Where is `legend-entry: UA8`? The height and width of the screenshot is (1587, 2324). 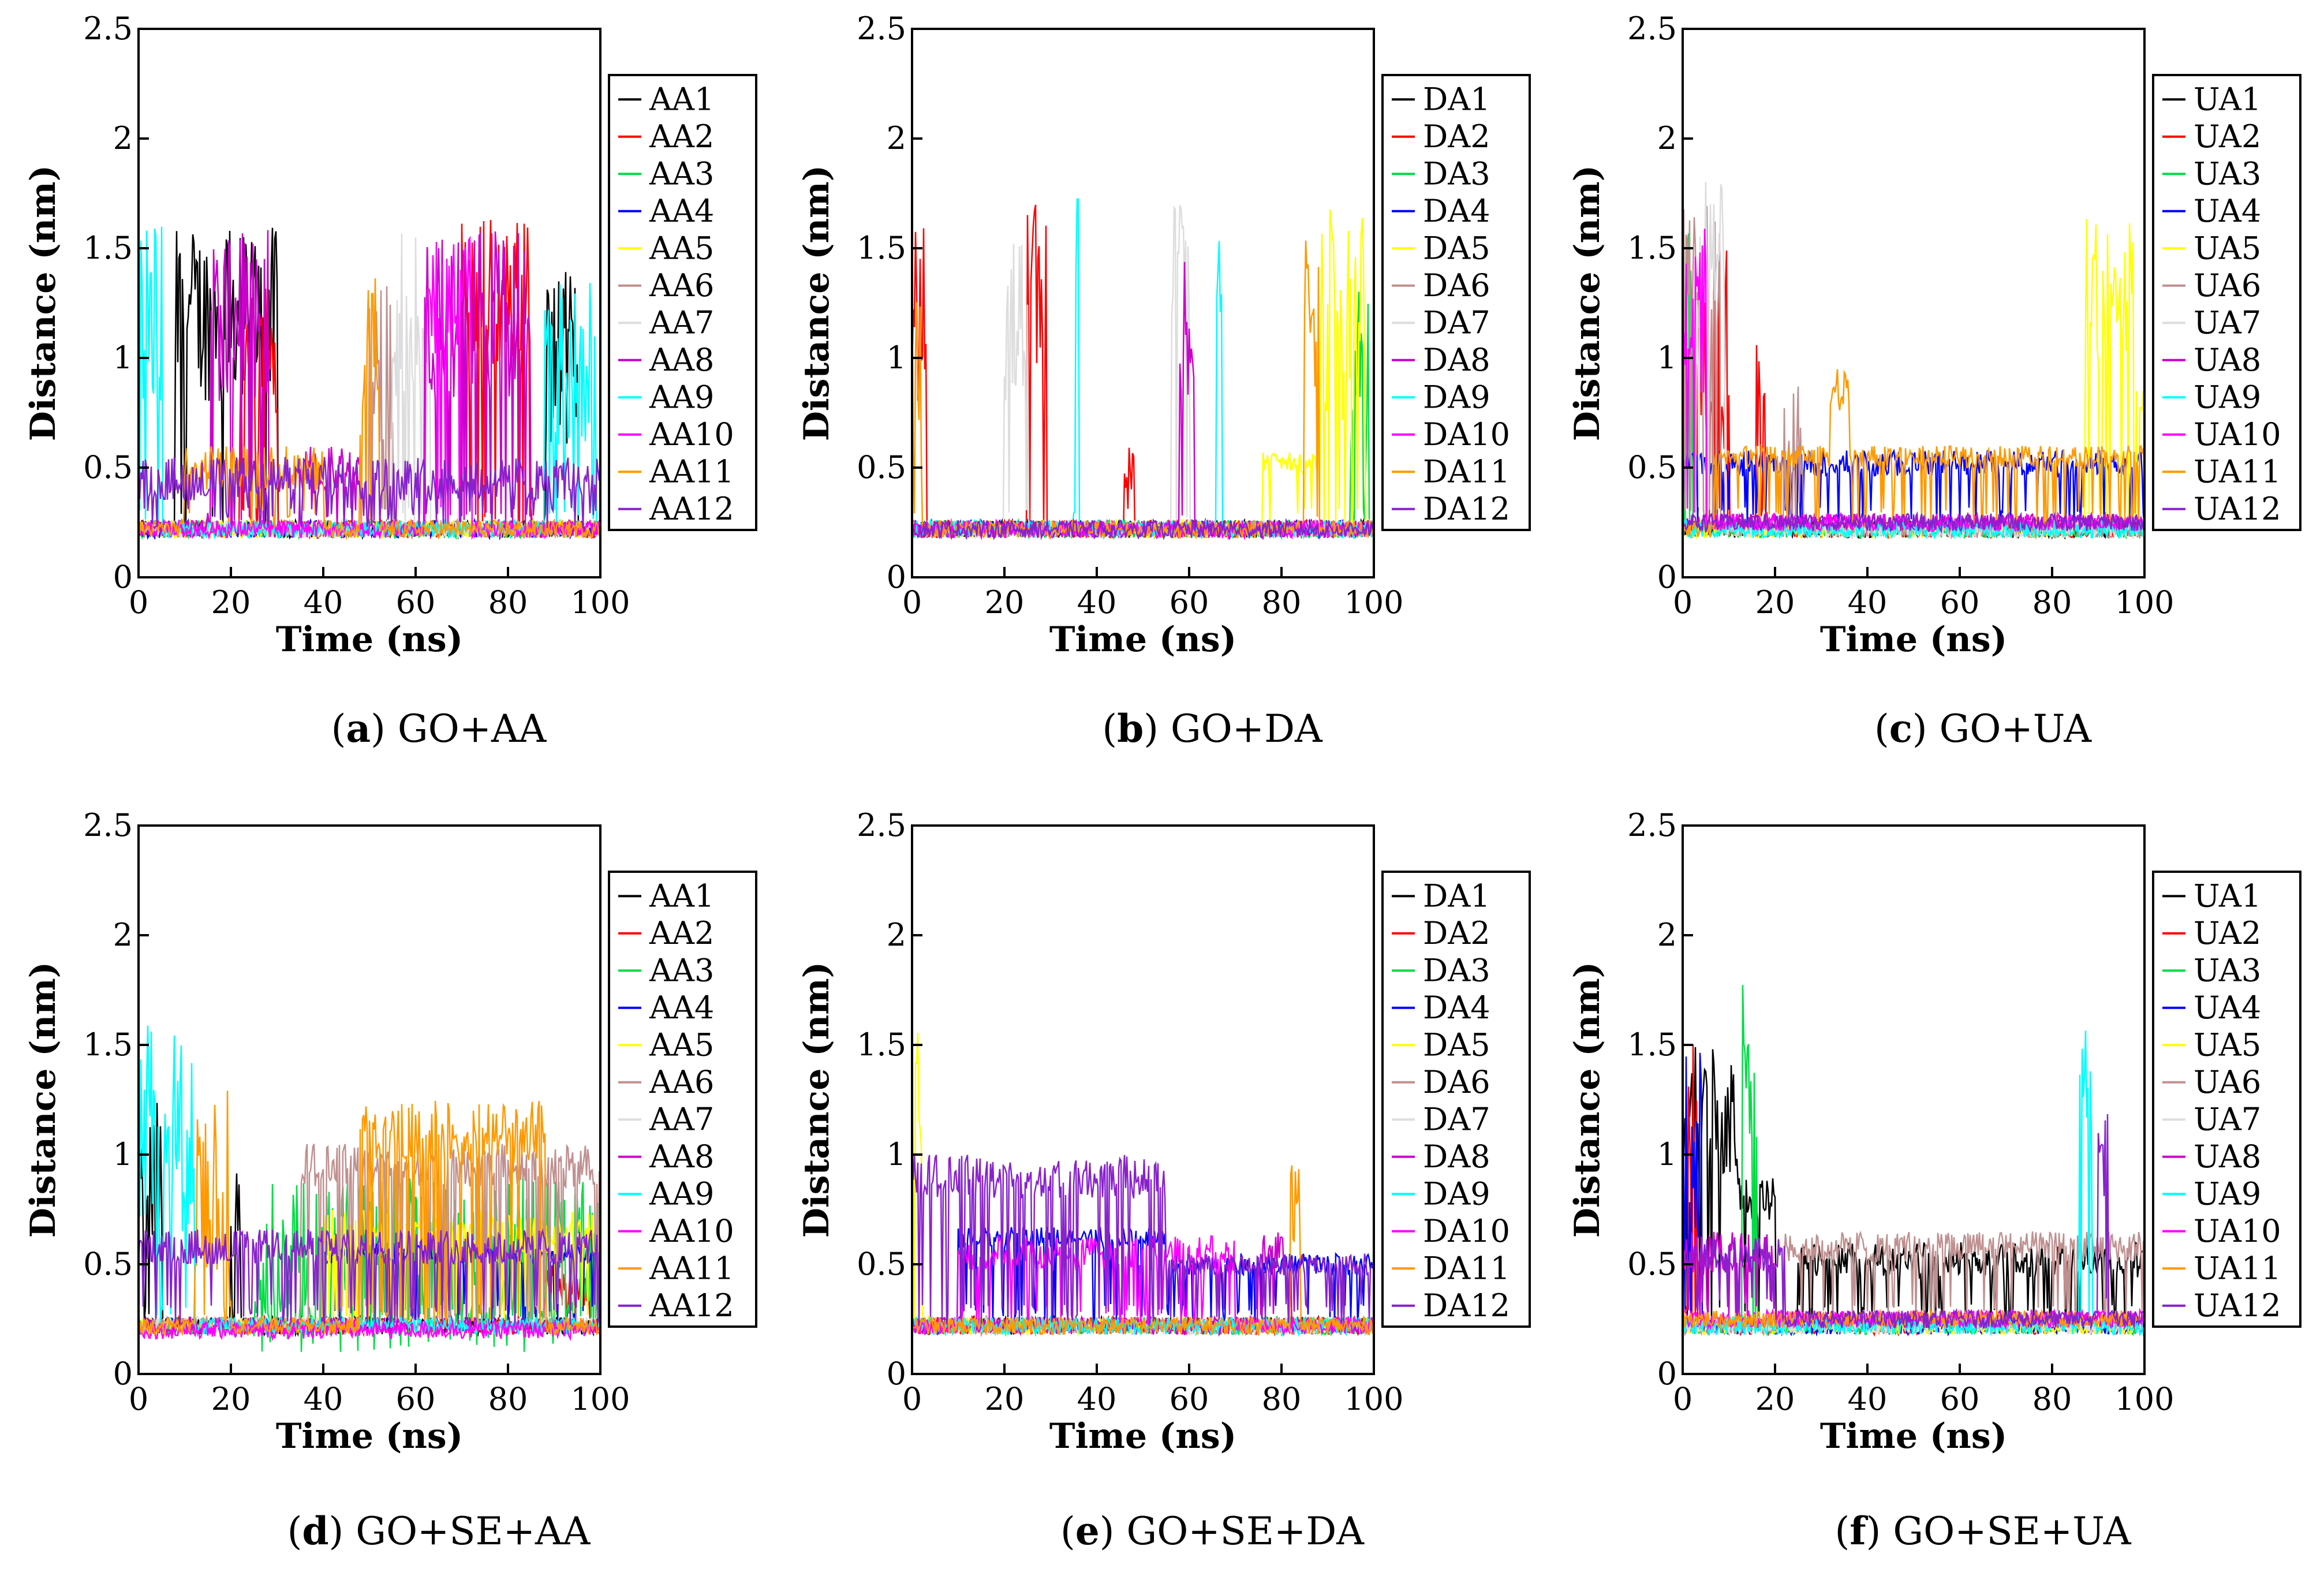
legend-entry: UA8 is located at coordinates (2227, 1156).